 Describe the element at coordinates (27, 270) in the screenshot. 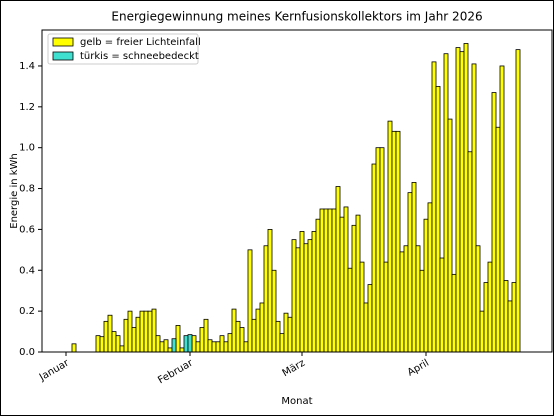

I see `y-tick-label: 0.4` at that location.